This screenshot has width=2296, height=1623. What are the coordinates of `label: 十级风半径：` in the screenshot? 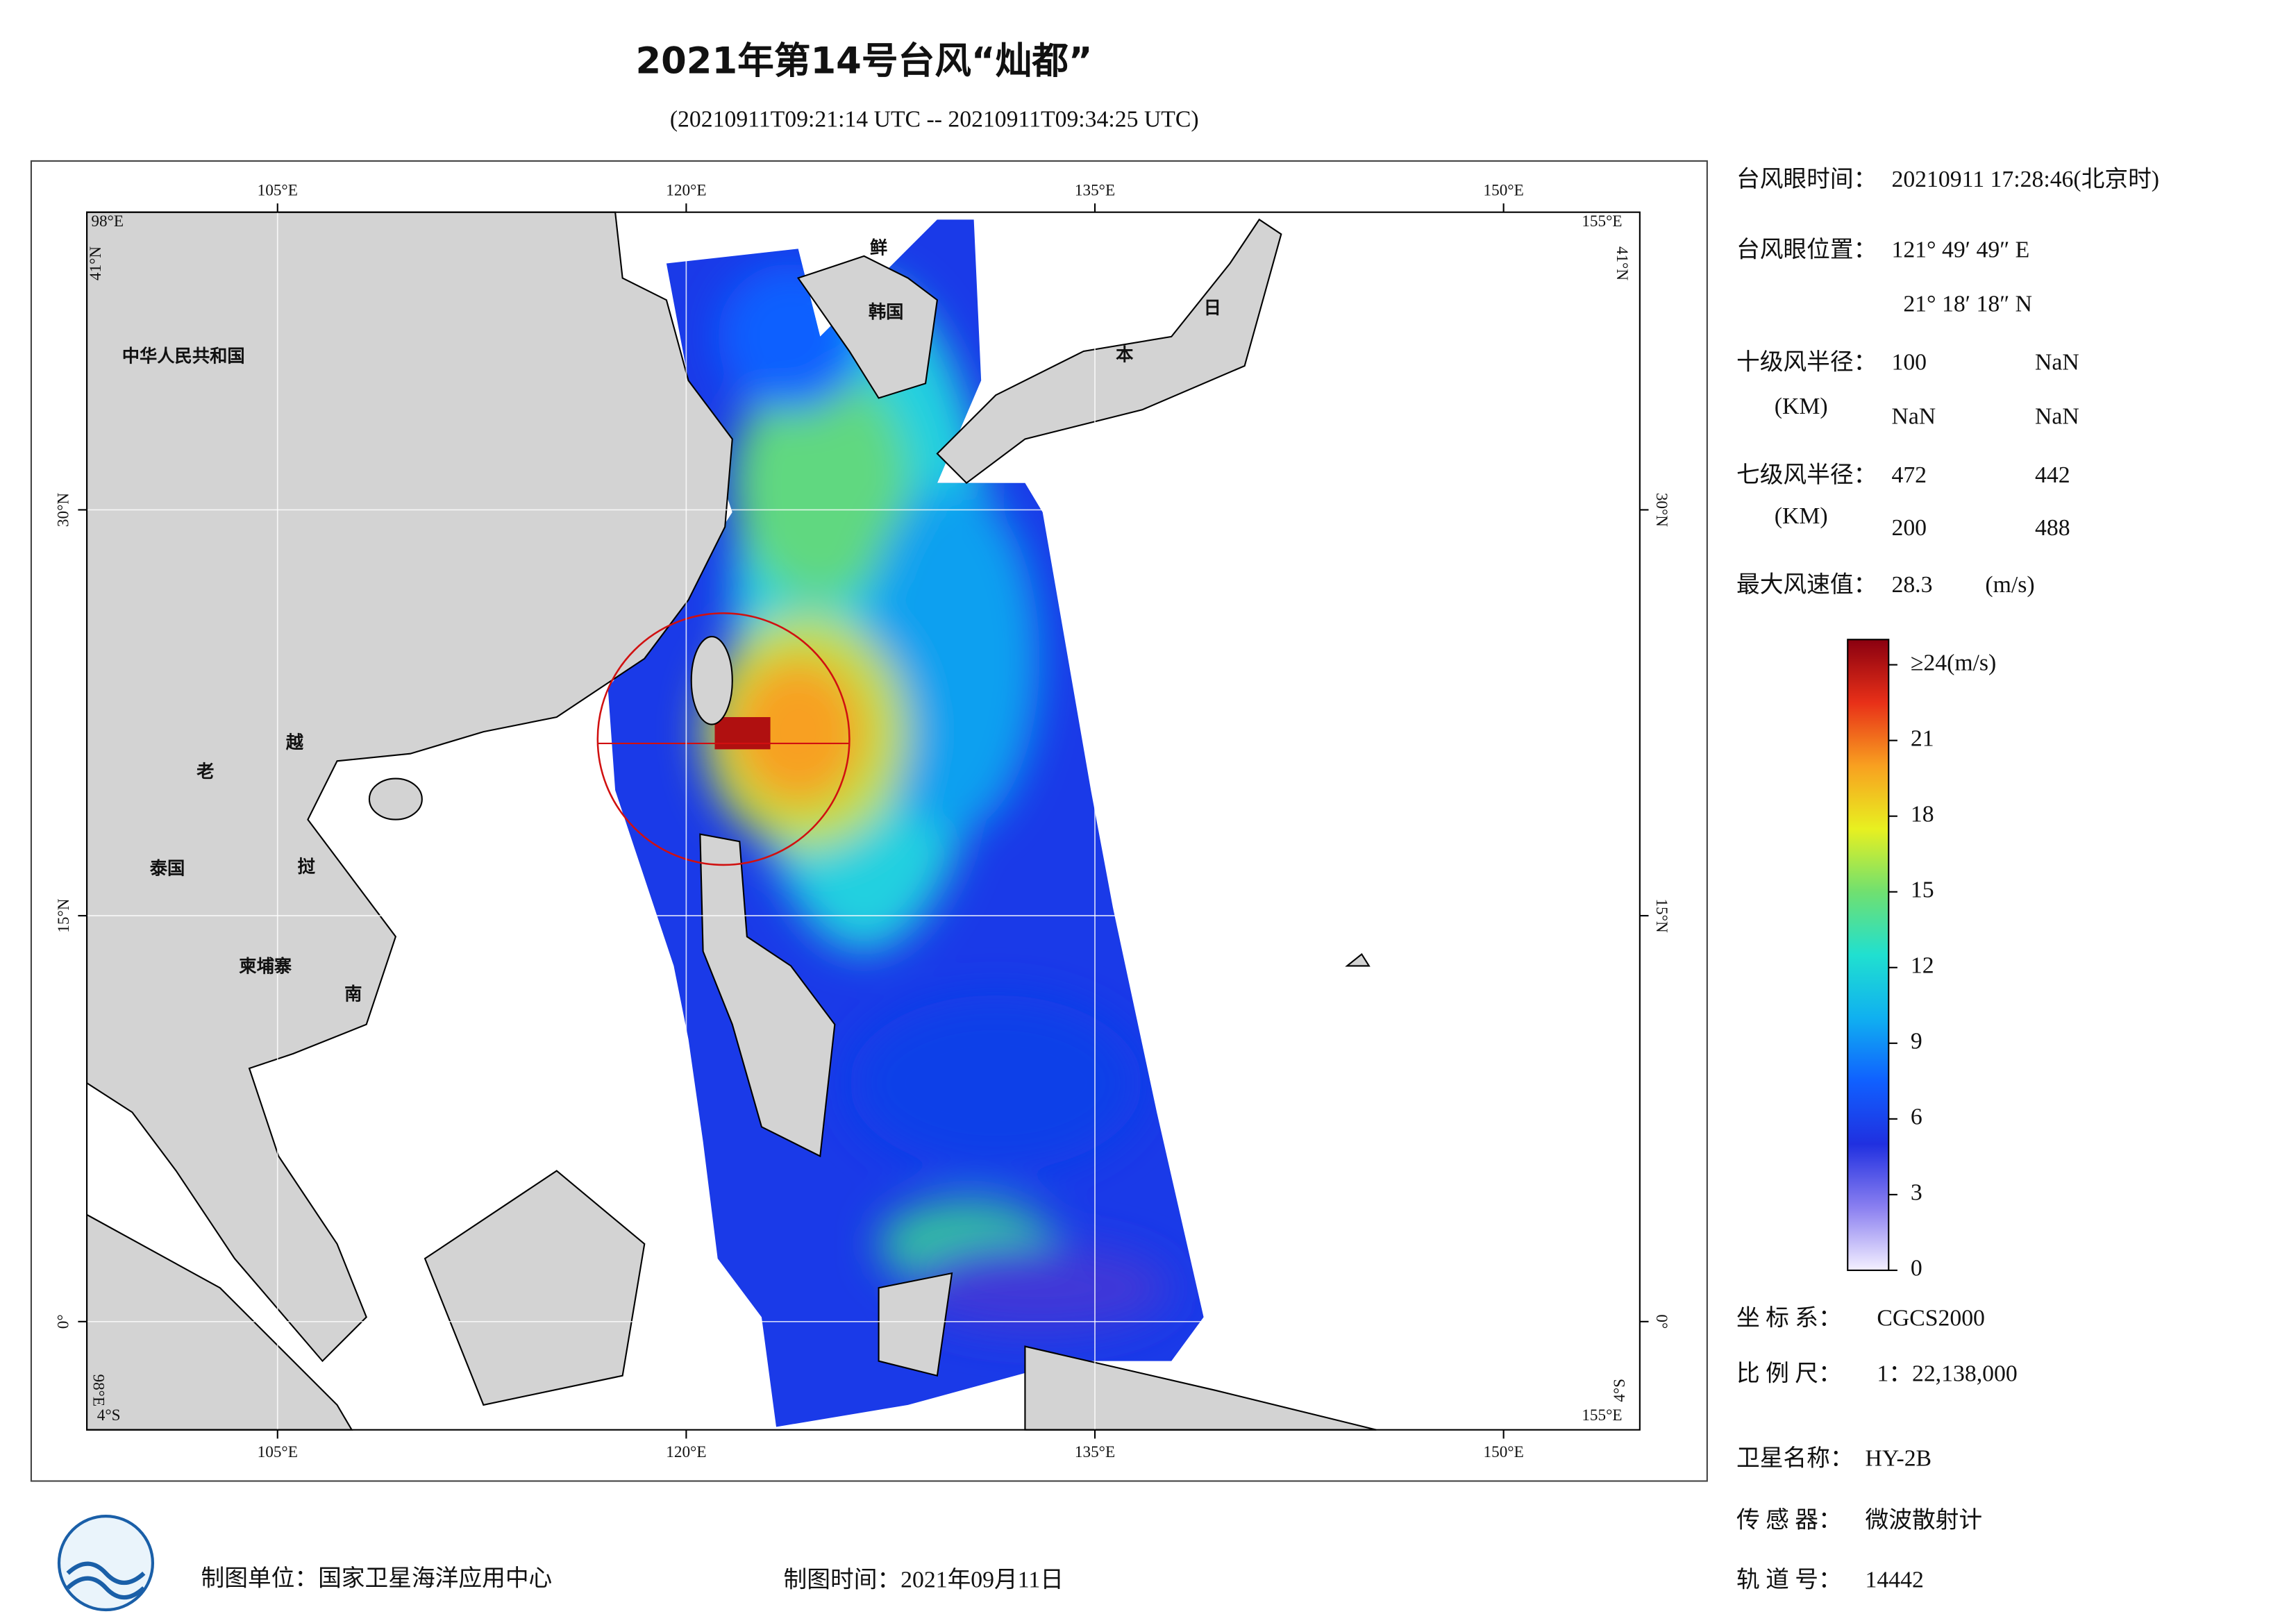 It's located at (1806, 362).